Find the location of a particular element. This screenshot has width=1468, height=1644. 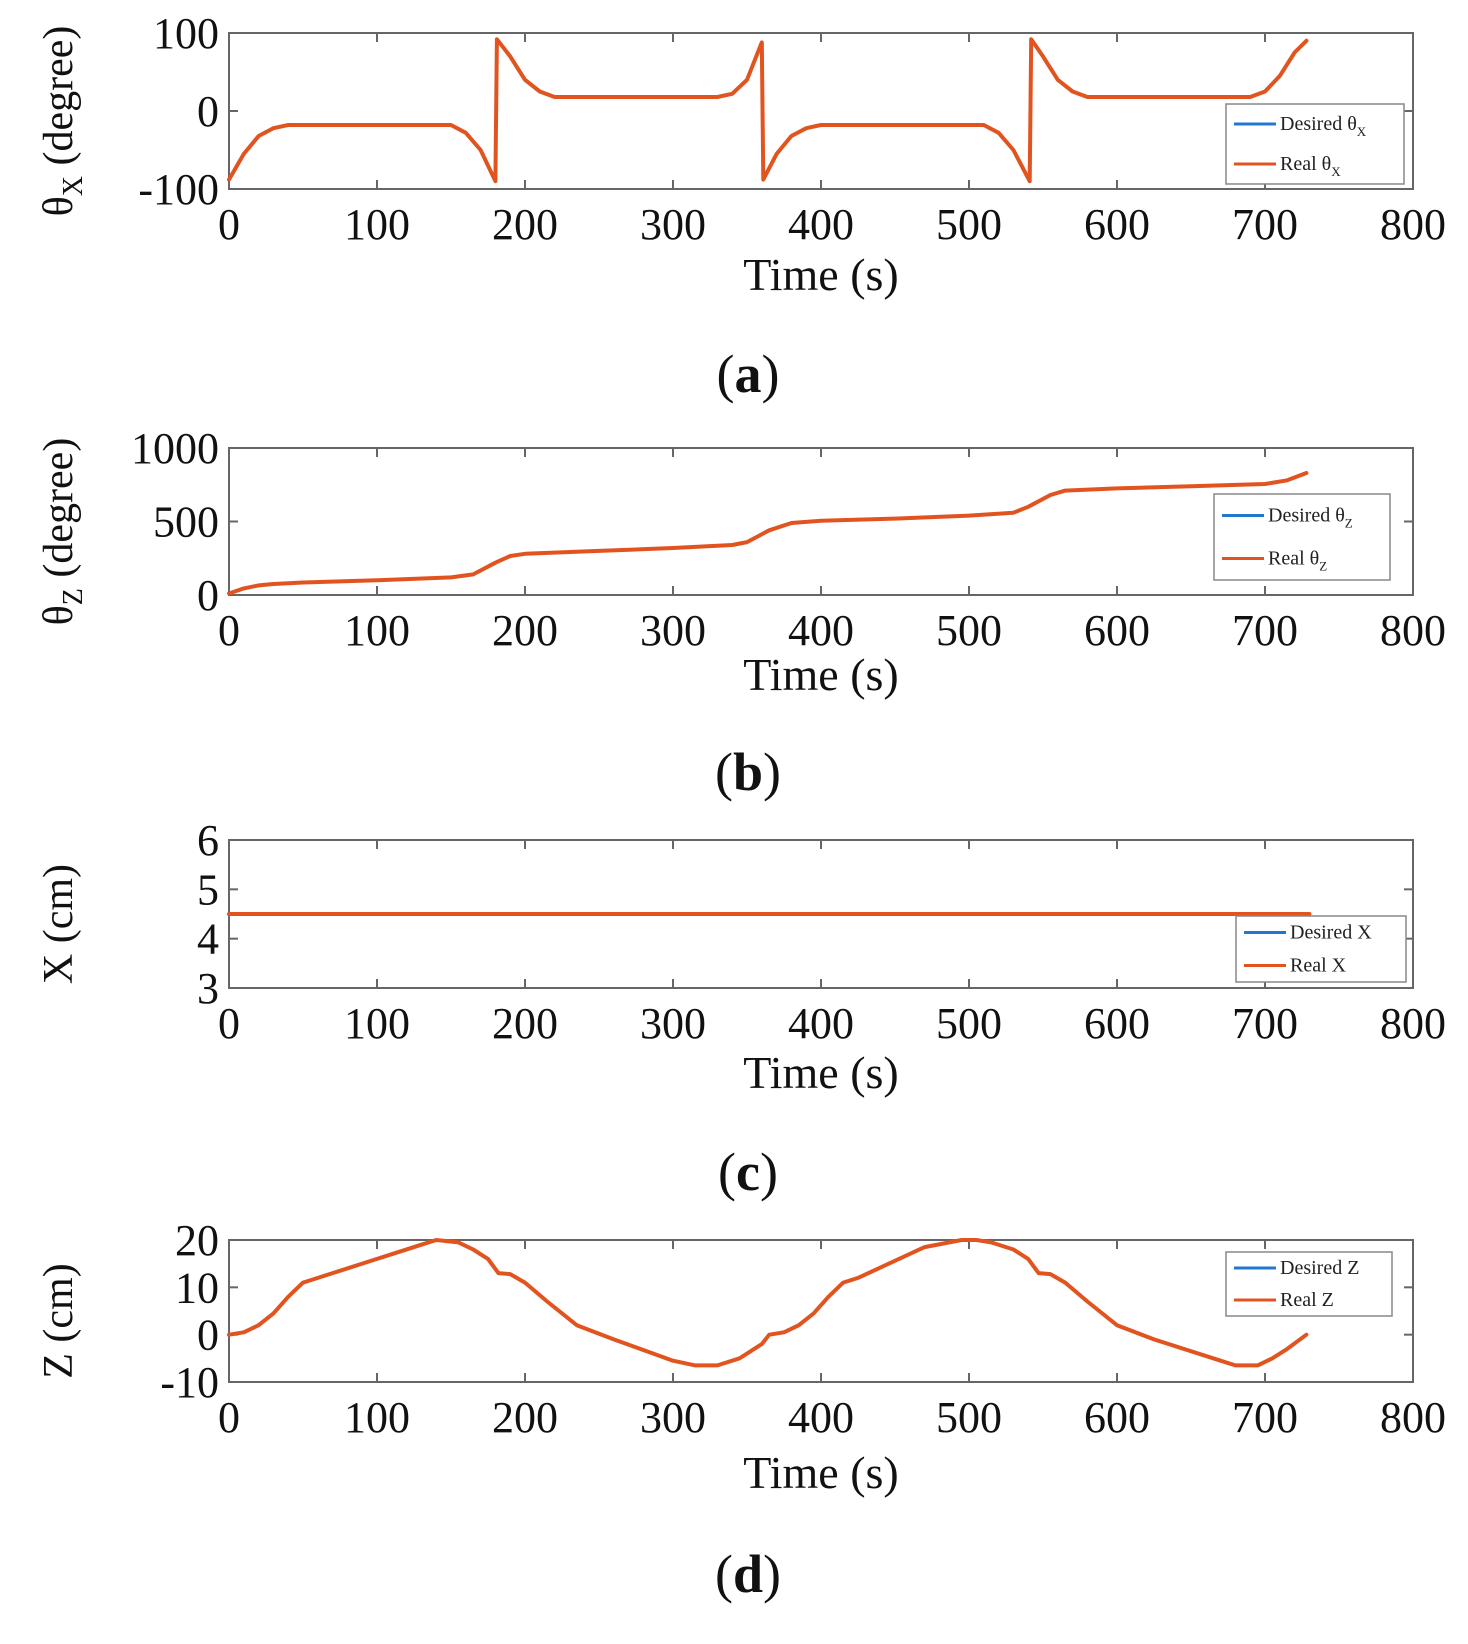

y-tick-label: 10 is located at coordinates (197, 1287).